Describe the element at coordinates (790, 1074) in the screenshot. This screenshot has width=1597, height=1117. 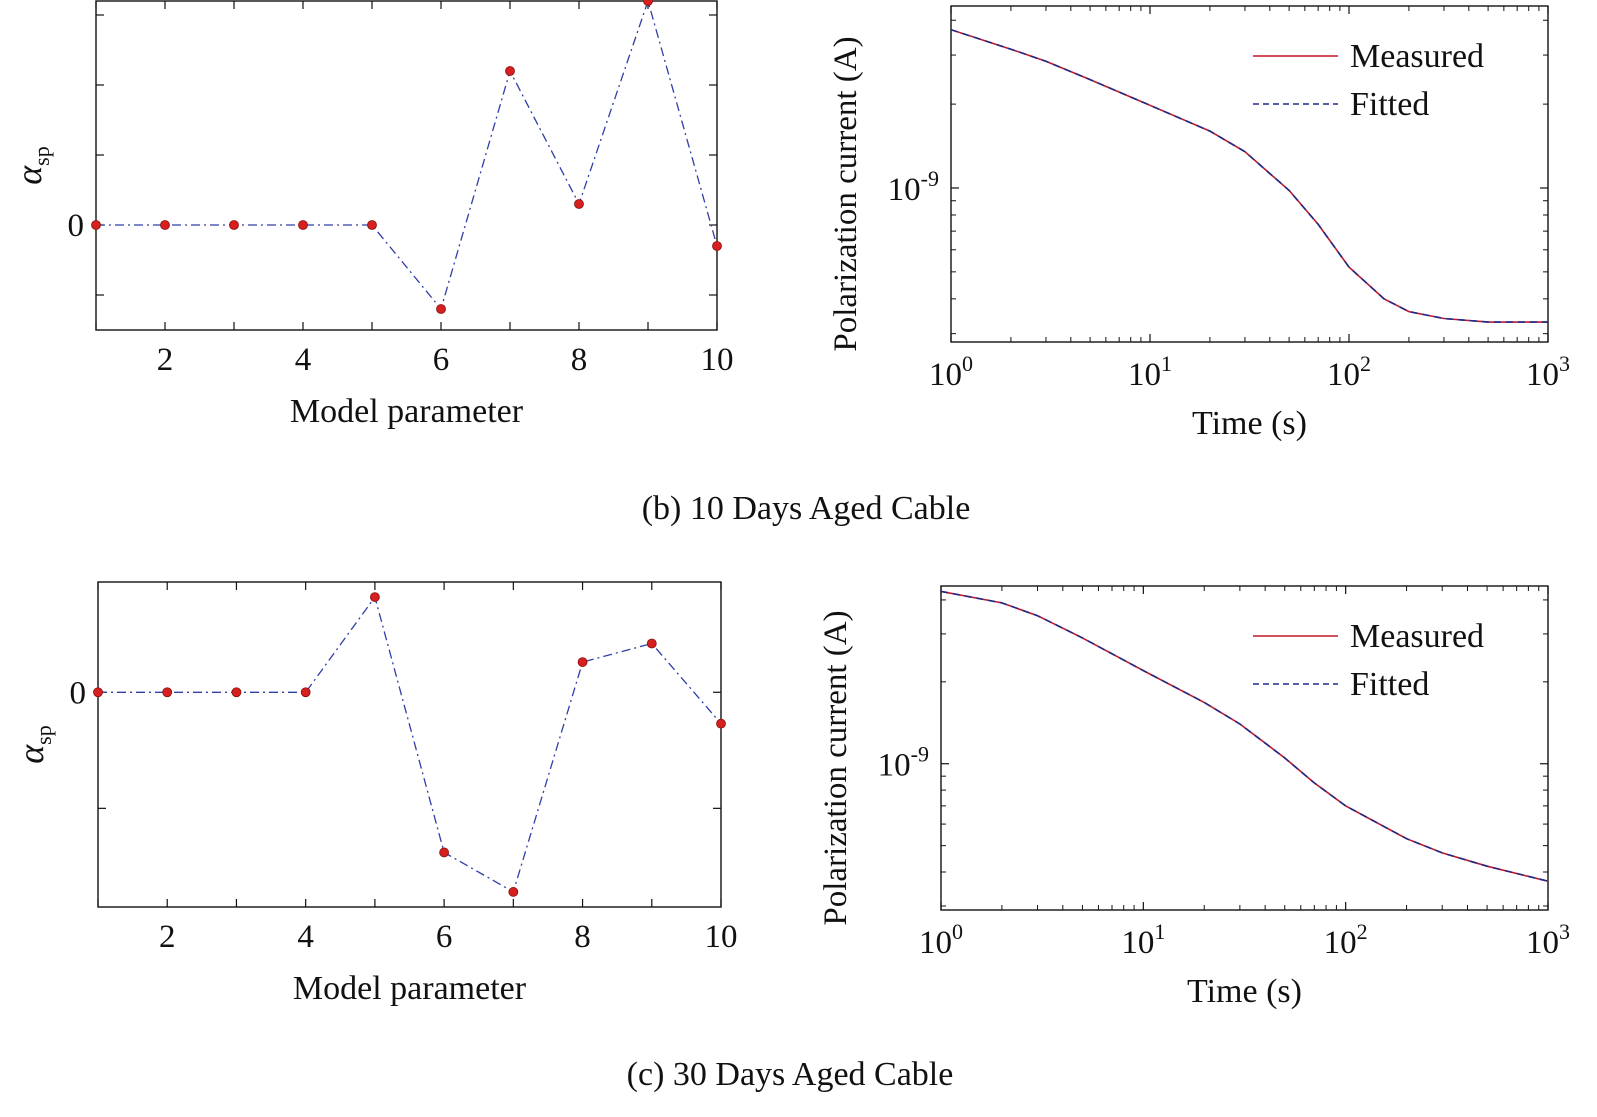
I see `caption-c: (c) 30 Days Aged Cable` at that location.